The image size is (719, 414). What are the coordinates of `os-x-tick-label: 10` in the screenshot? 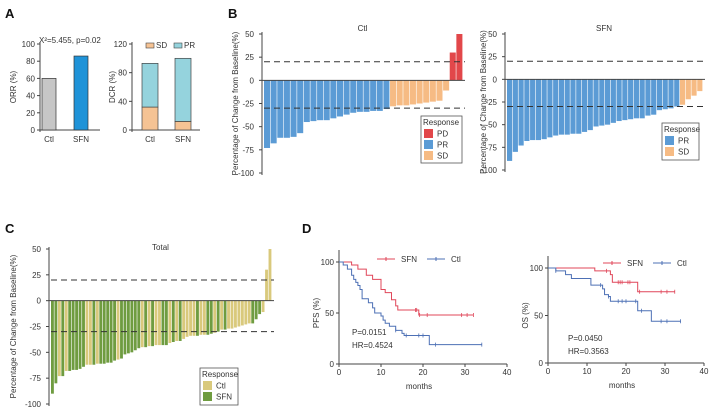 It's located at (587, 371).